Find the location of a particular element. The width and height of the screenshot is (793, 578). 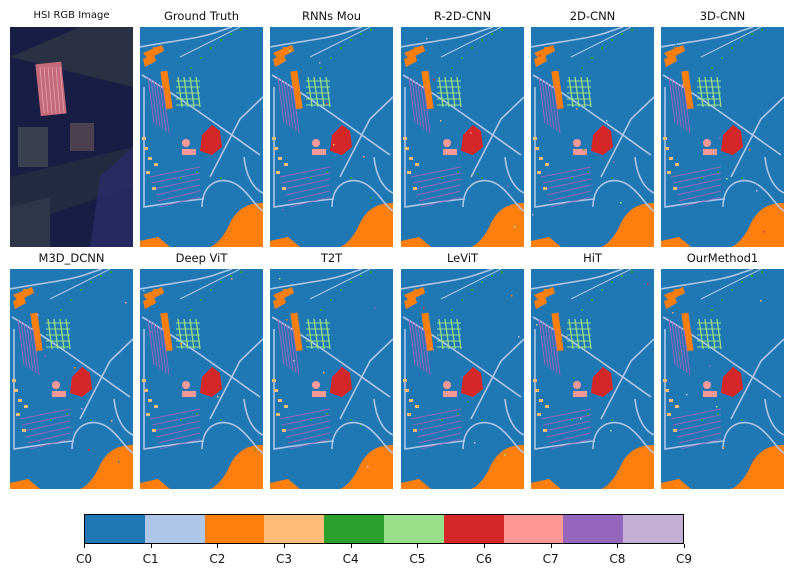

panel-title: RNNs Mou is located at coordinates (331, 16).